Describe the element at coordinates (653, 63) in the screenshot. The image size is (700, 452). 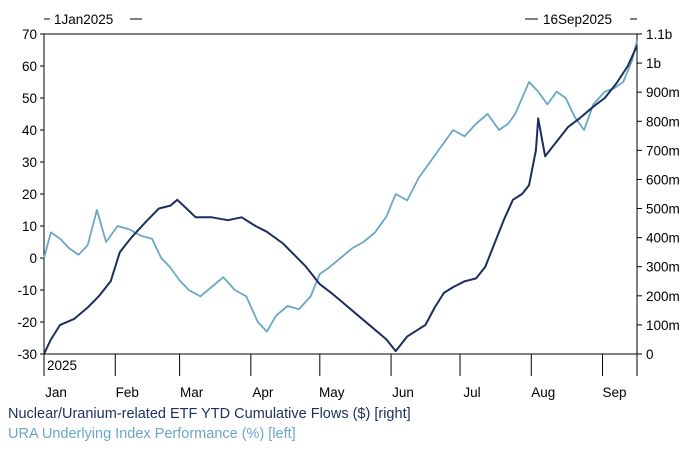
I see `y-right-tick-label: 1b` at that location.